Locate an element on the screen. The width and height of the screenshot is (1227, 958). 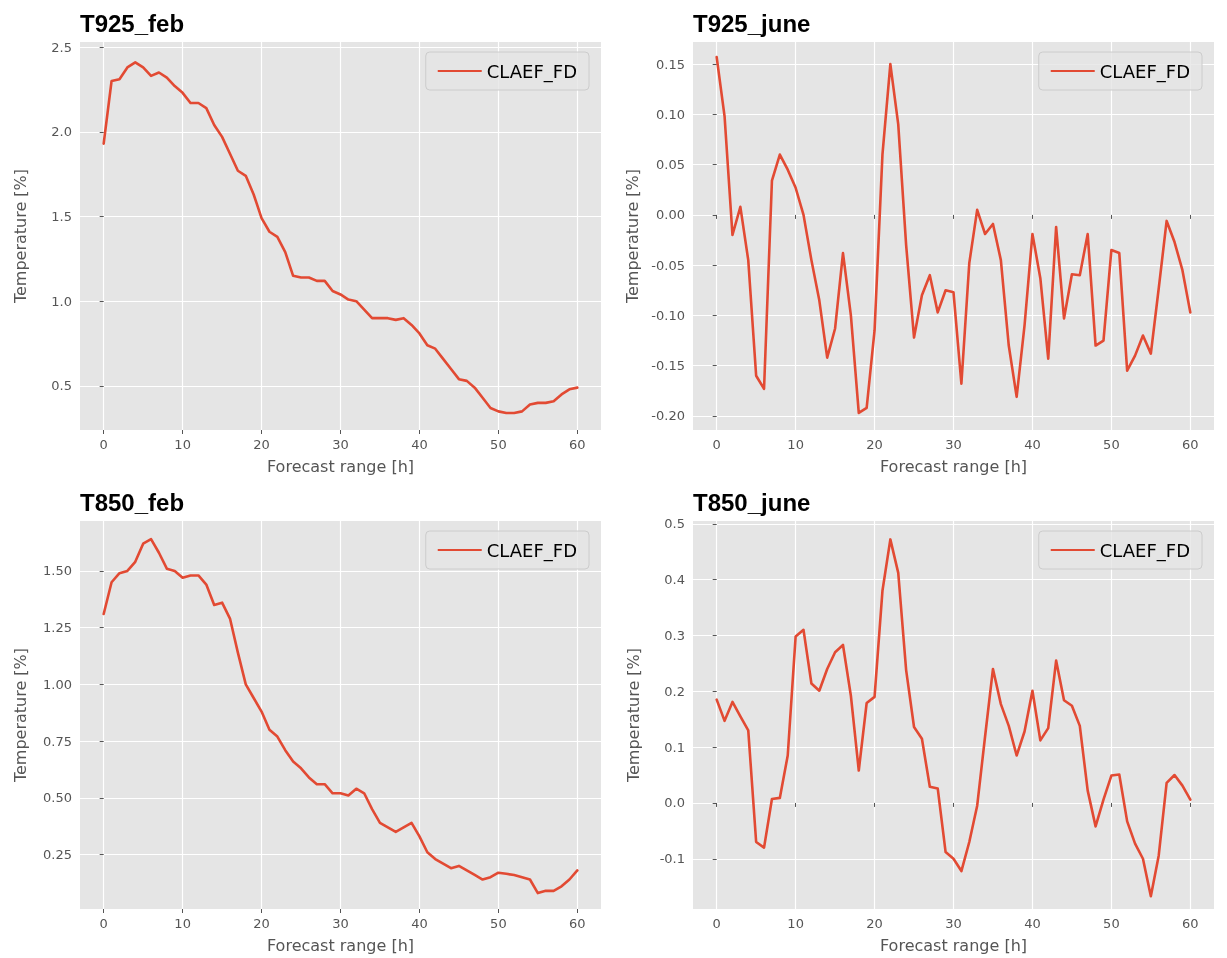
y-tick-label: -0.05 is located at coordinates (668, 265).